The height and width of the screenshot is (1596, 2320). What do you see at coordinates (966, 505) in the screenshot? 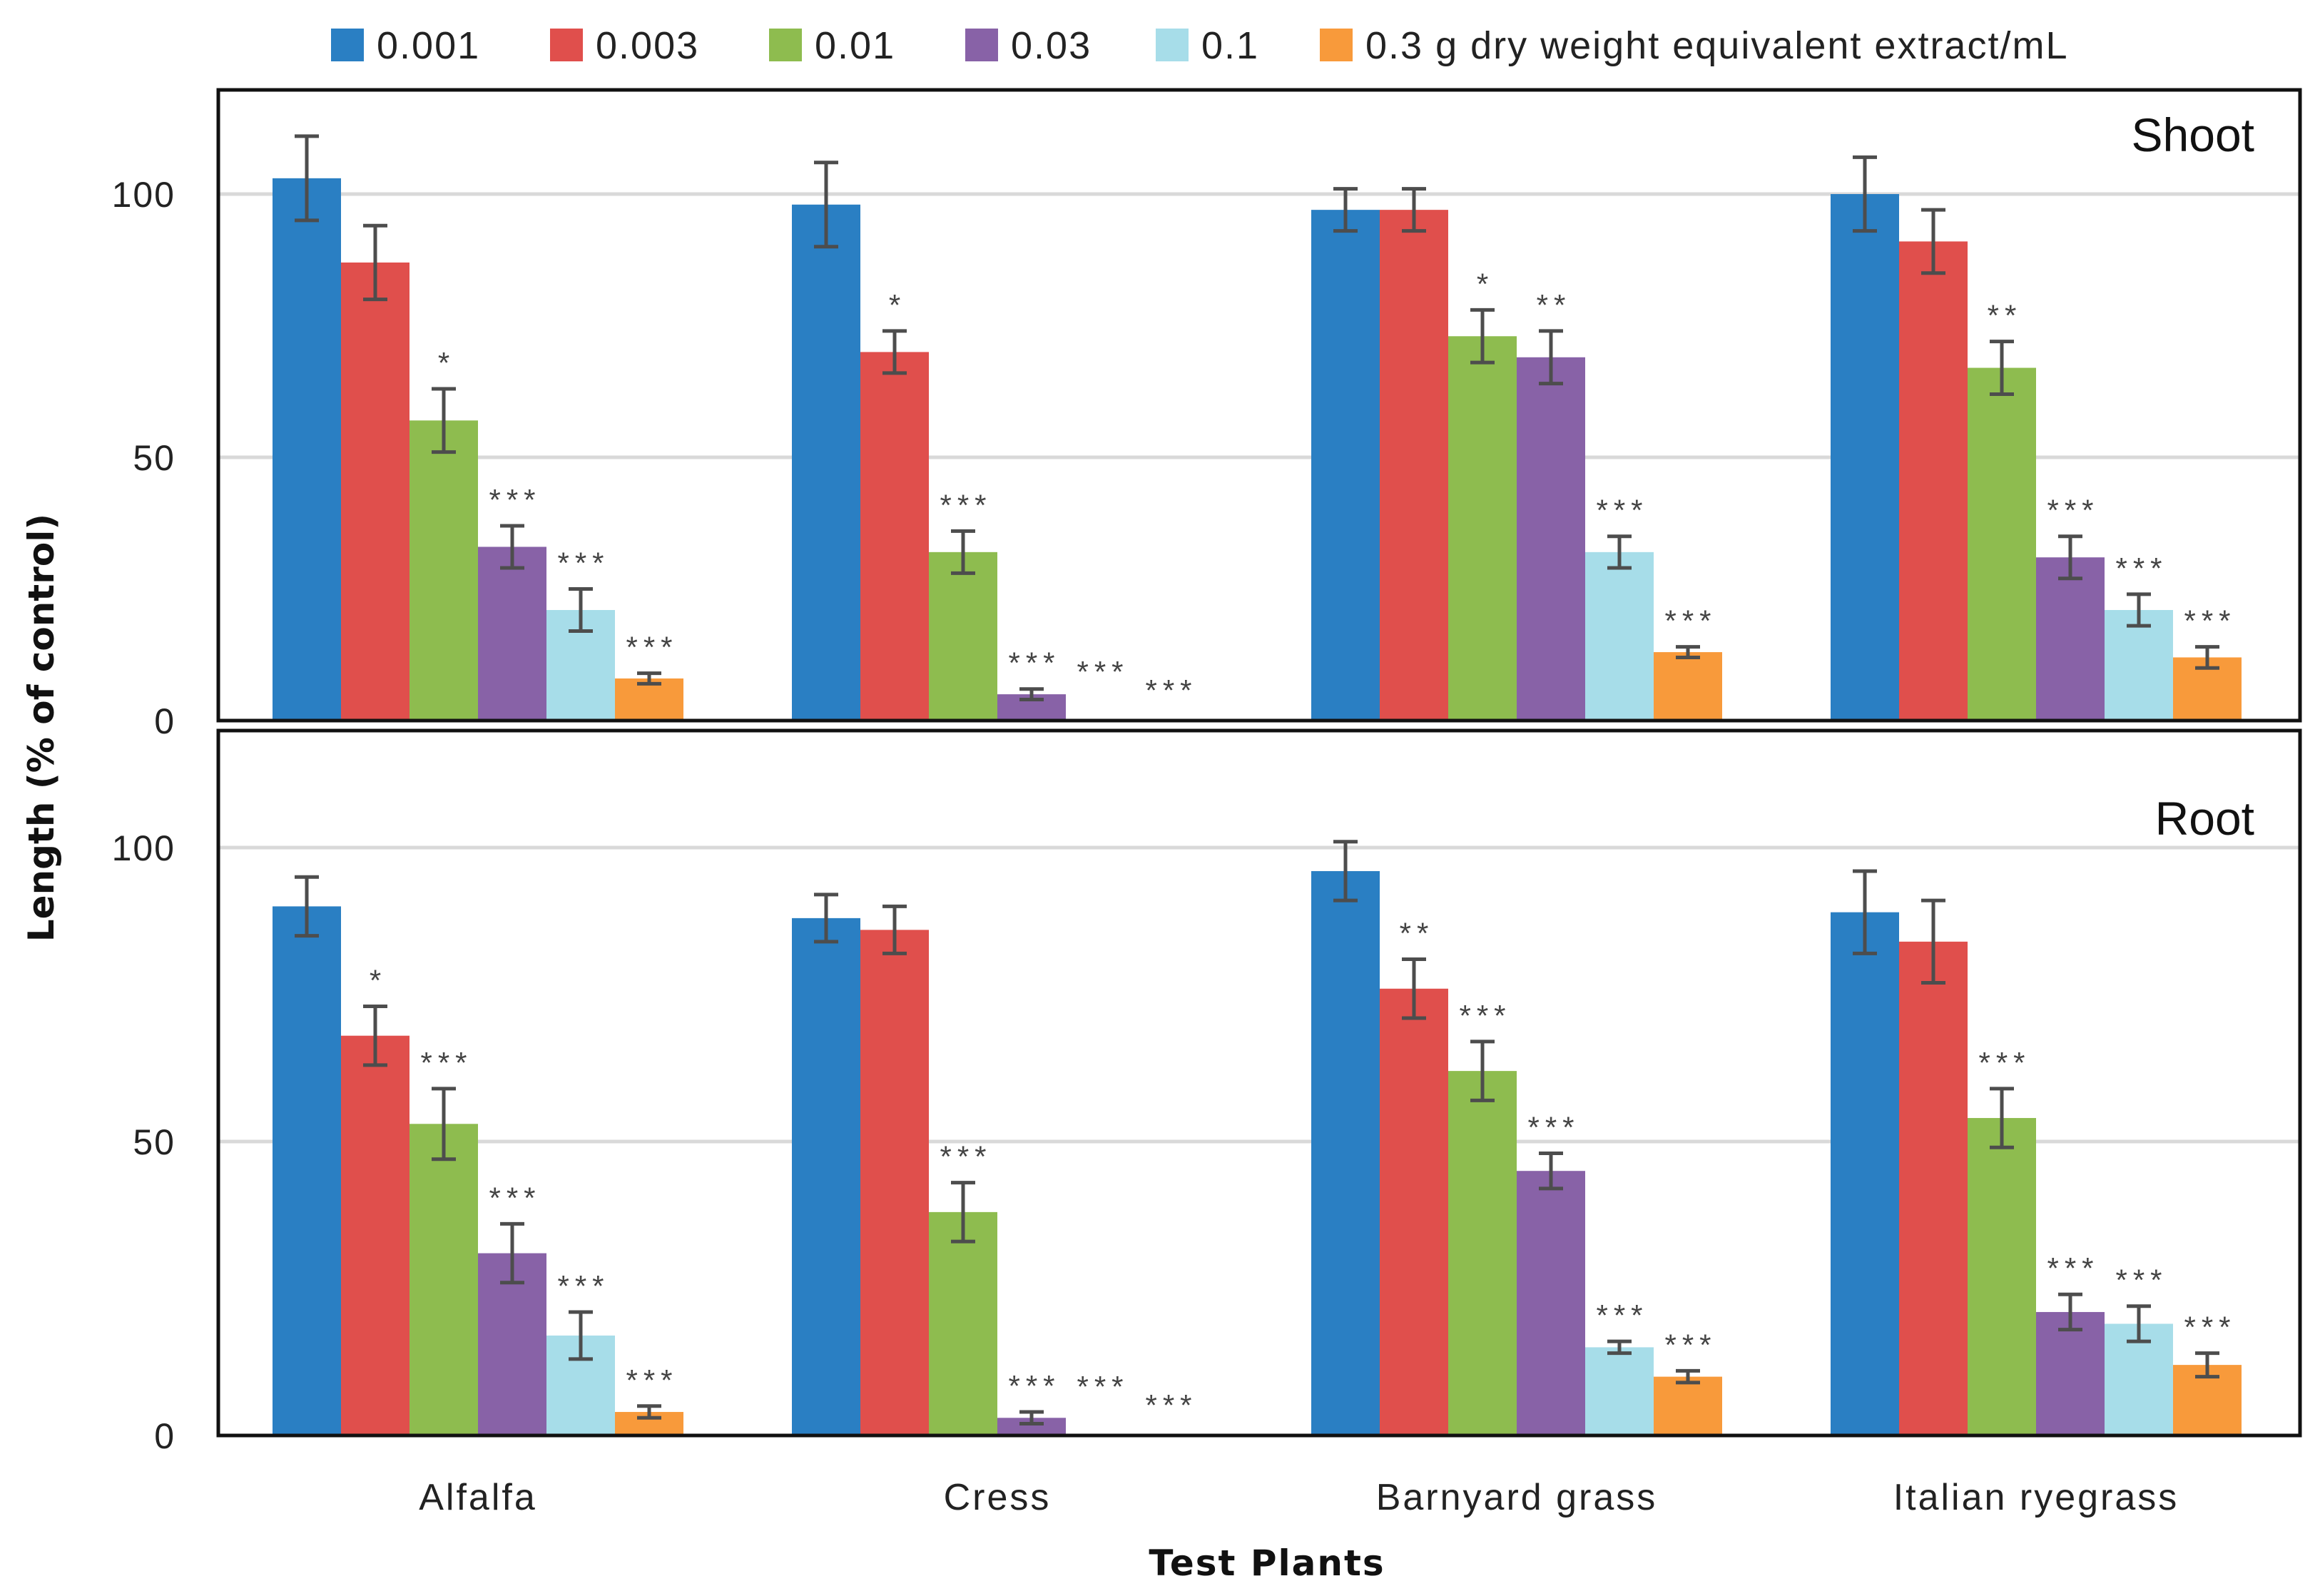
I see `significance-0-1-2: ***` at bounding box center [966, 505].